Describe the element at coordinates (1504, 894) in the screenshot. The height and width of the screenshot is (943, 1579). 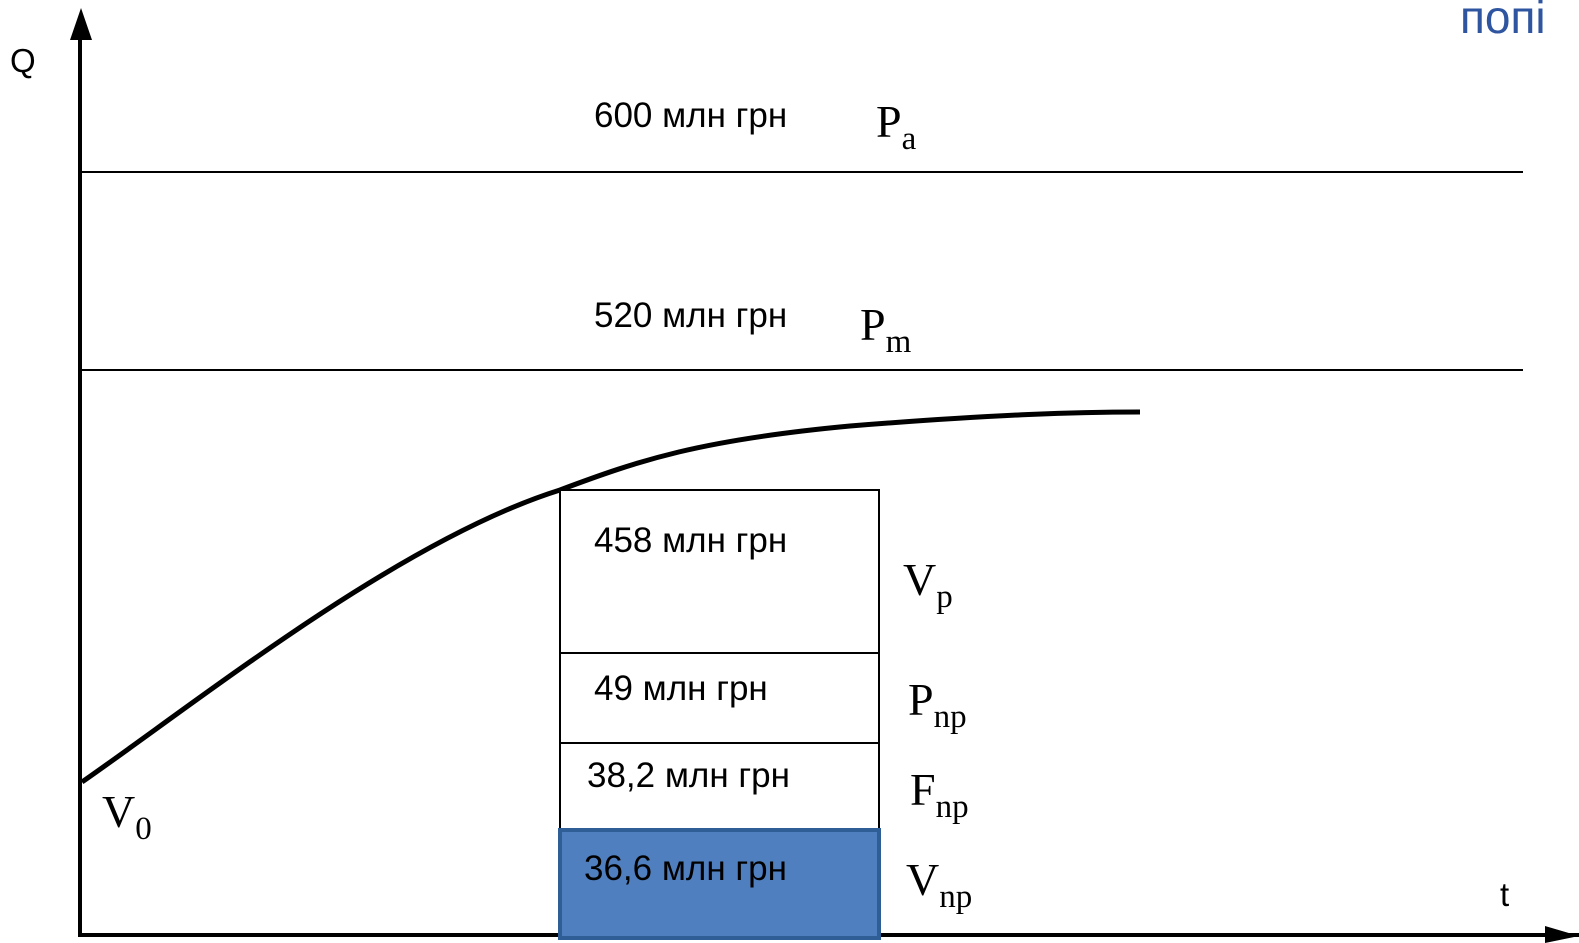
I see `x-axis-label: t` at that location.